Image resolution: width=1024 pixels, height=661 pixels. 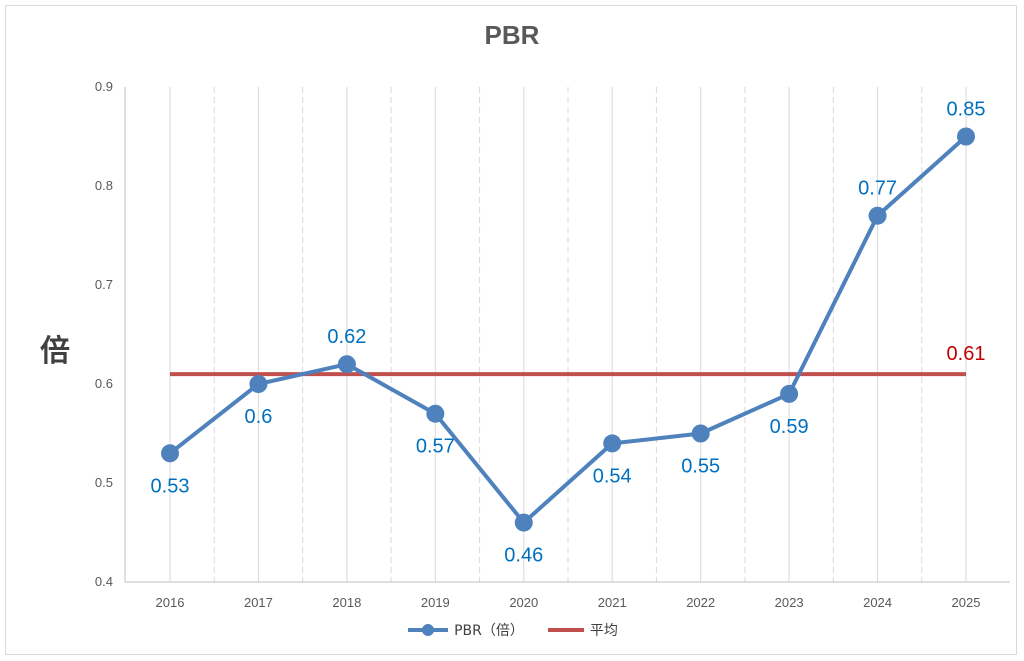 What do you see at coordinates (612, 476) in the screenshot?
I see `pbr-data-label: 0.54` at bounding box center [612, 476].